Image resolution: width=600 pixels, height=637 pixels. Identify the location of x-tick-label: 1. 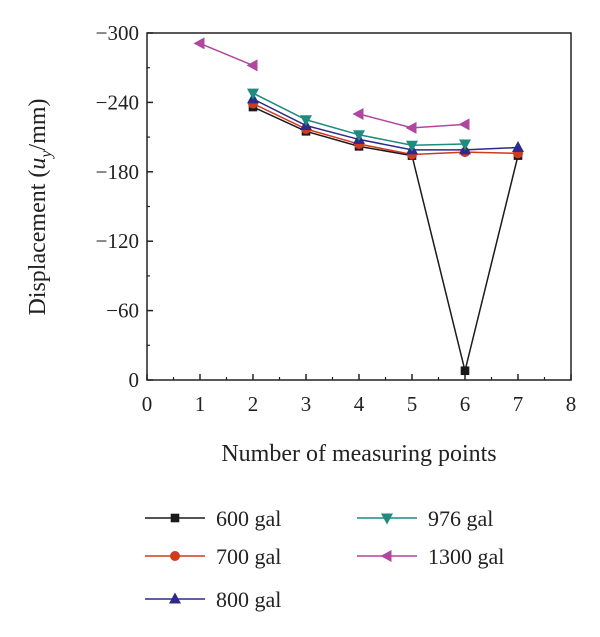
(200, 404).